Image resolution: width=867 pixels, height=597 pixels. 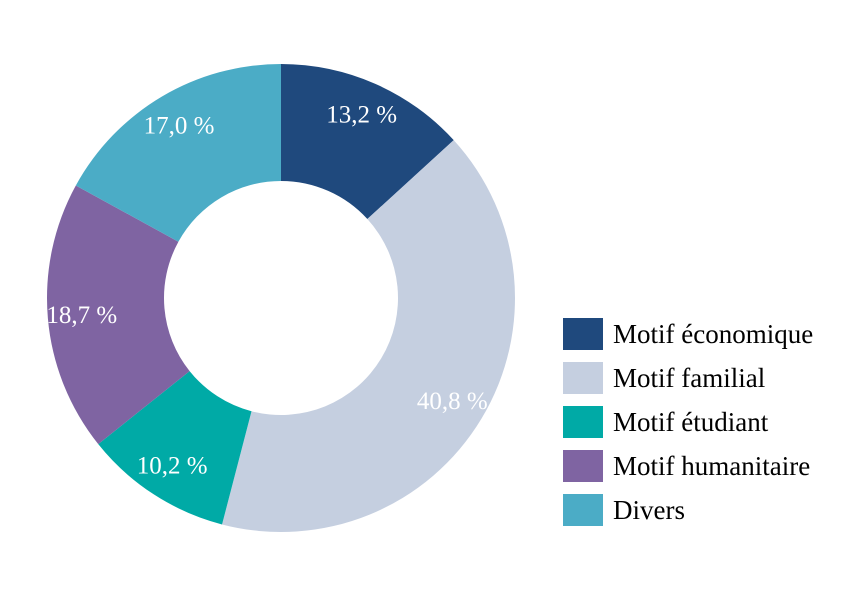 I want to click on legend-item: Motif étudiant, so click(x=688, y=422).